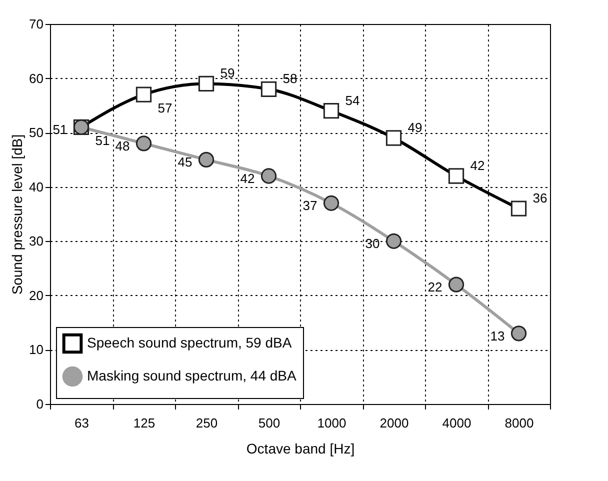  What do you see at coordinates (227, 73) in the screenshot?
I see `data-label: 59` at bounding box center [227, 73].